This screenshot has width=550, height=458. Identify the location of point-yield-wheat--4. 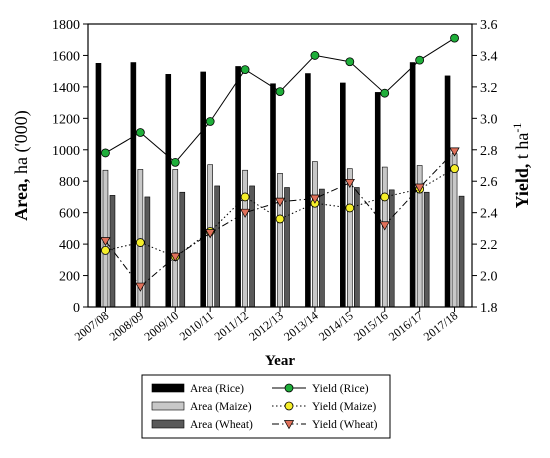
(245, 213).